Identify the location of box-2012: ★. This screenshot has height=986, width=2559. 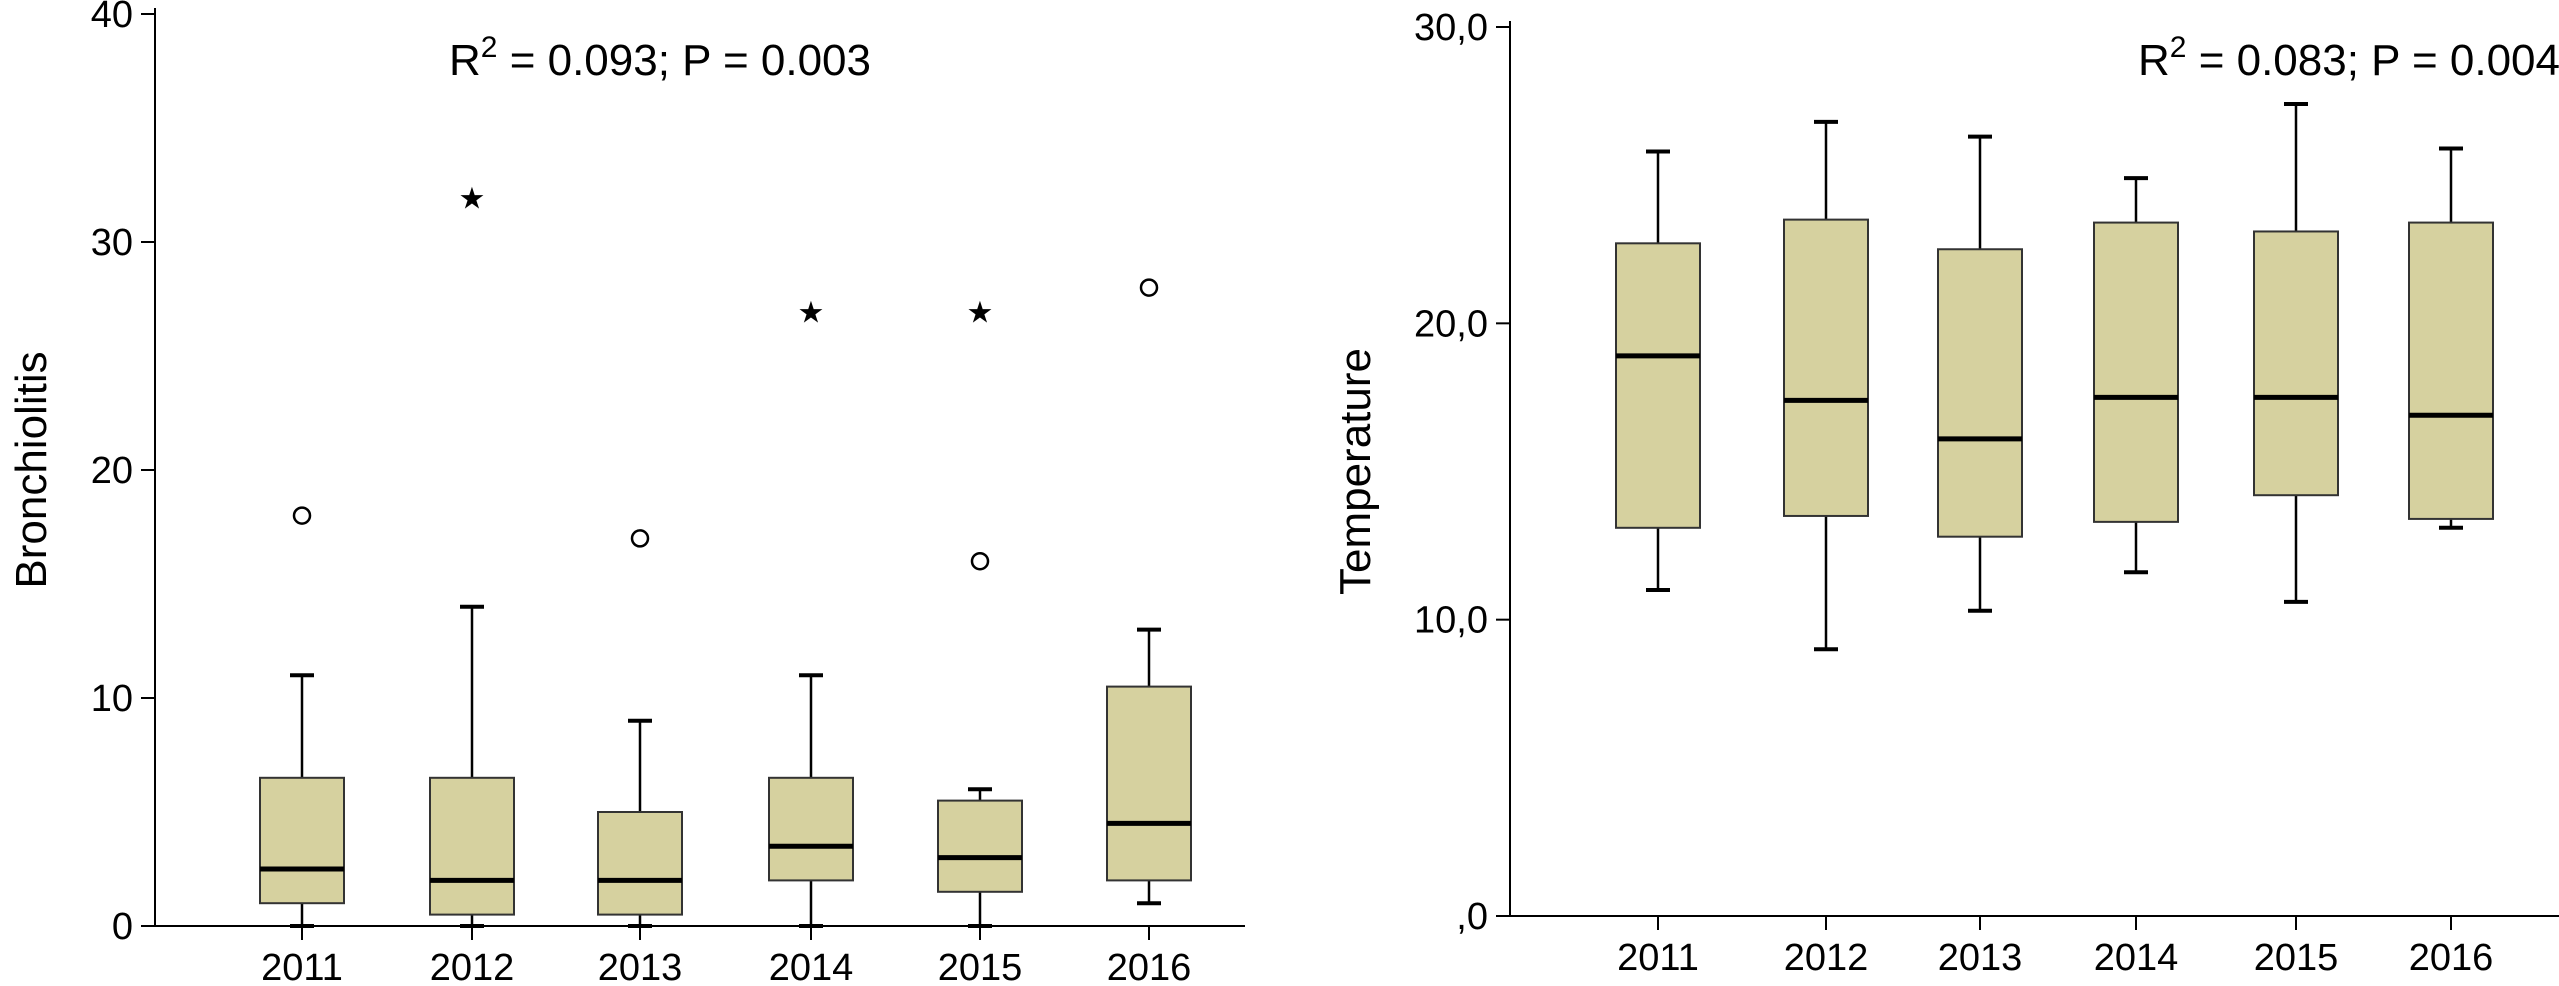
(472, 554).